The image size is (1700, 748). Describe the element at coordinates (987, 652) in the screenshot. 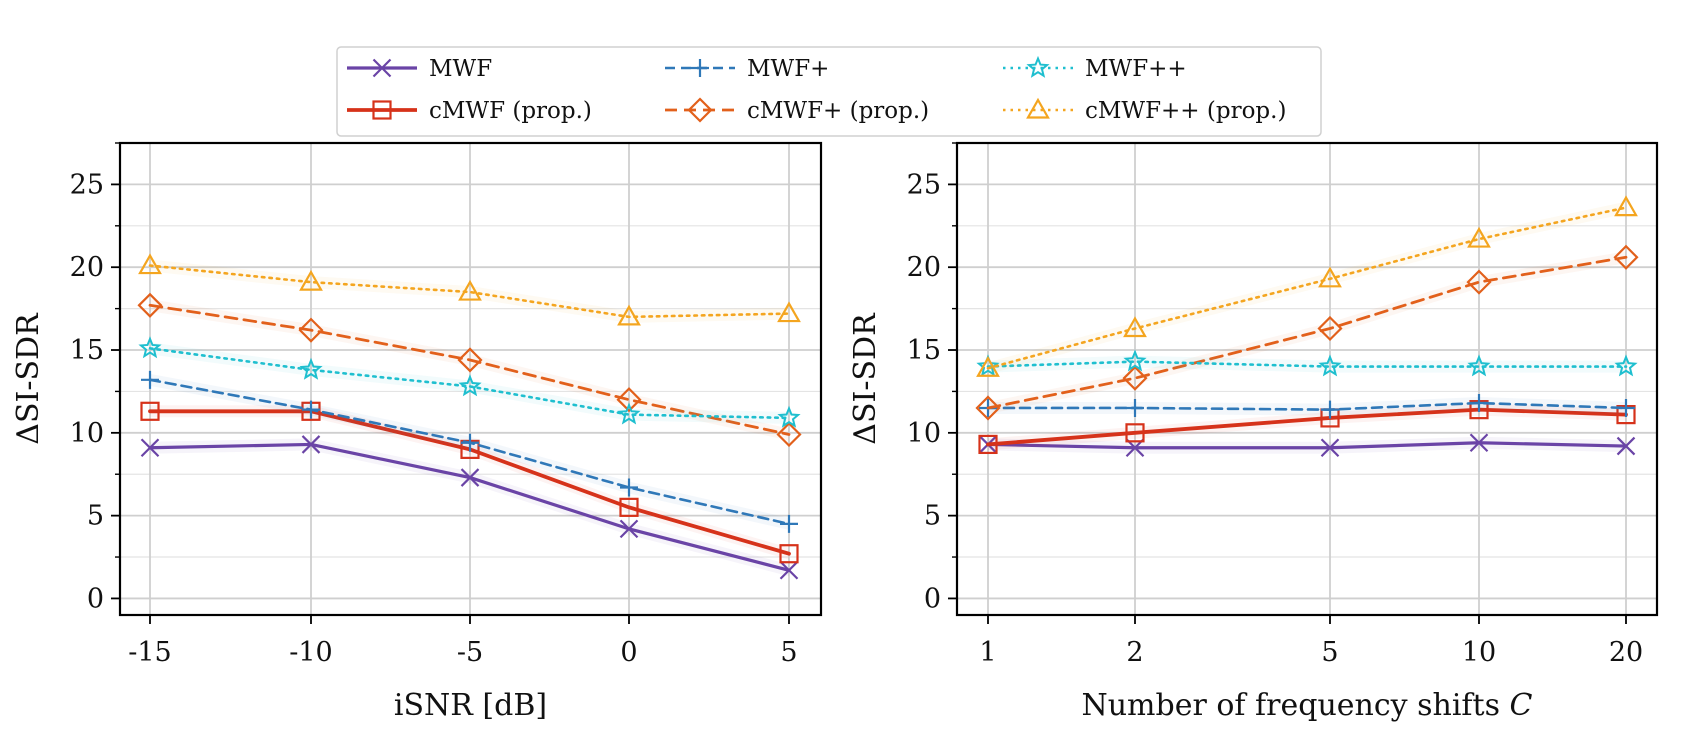

I see `x-tick-label: 1` at that location.